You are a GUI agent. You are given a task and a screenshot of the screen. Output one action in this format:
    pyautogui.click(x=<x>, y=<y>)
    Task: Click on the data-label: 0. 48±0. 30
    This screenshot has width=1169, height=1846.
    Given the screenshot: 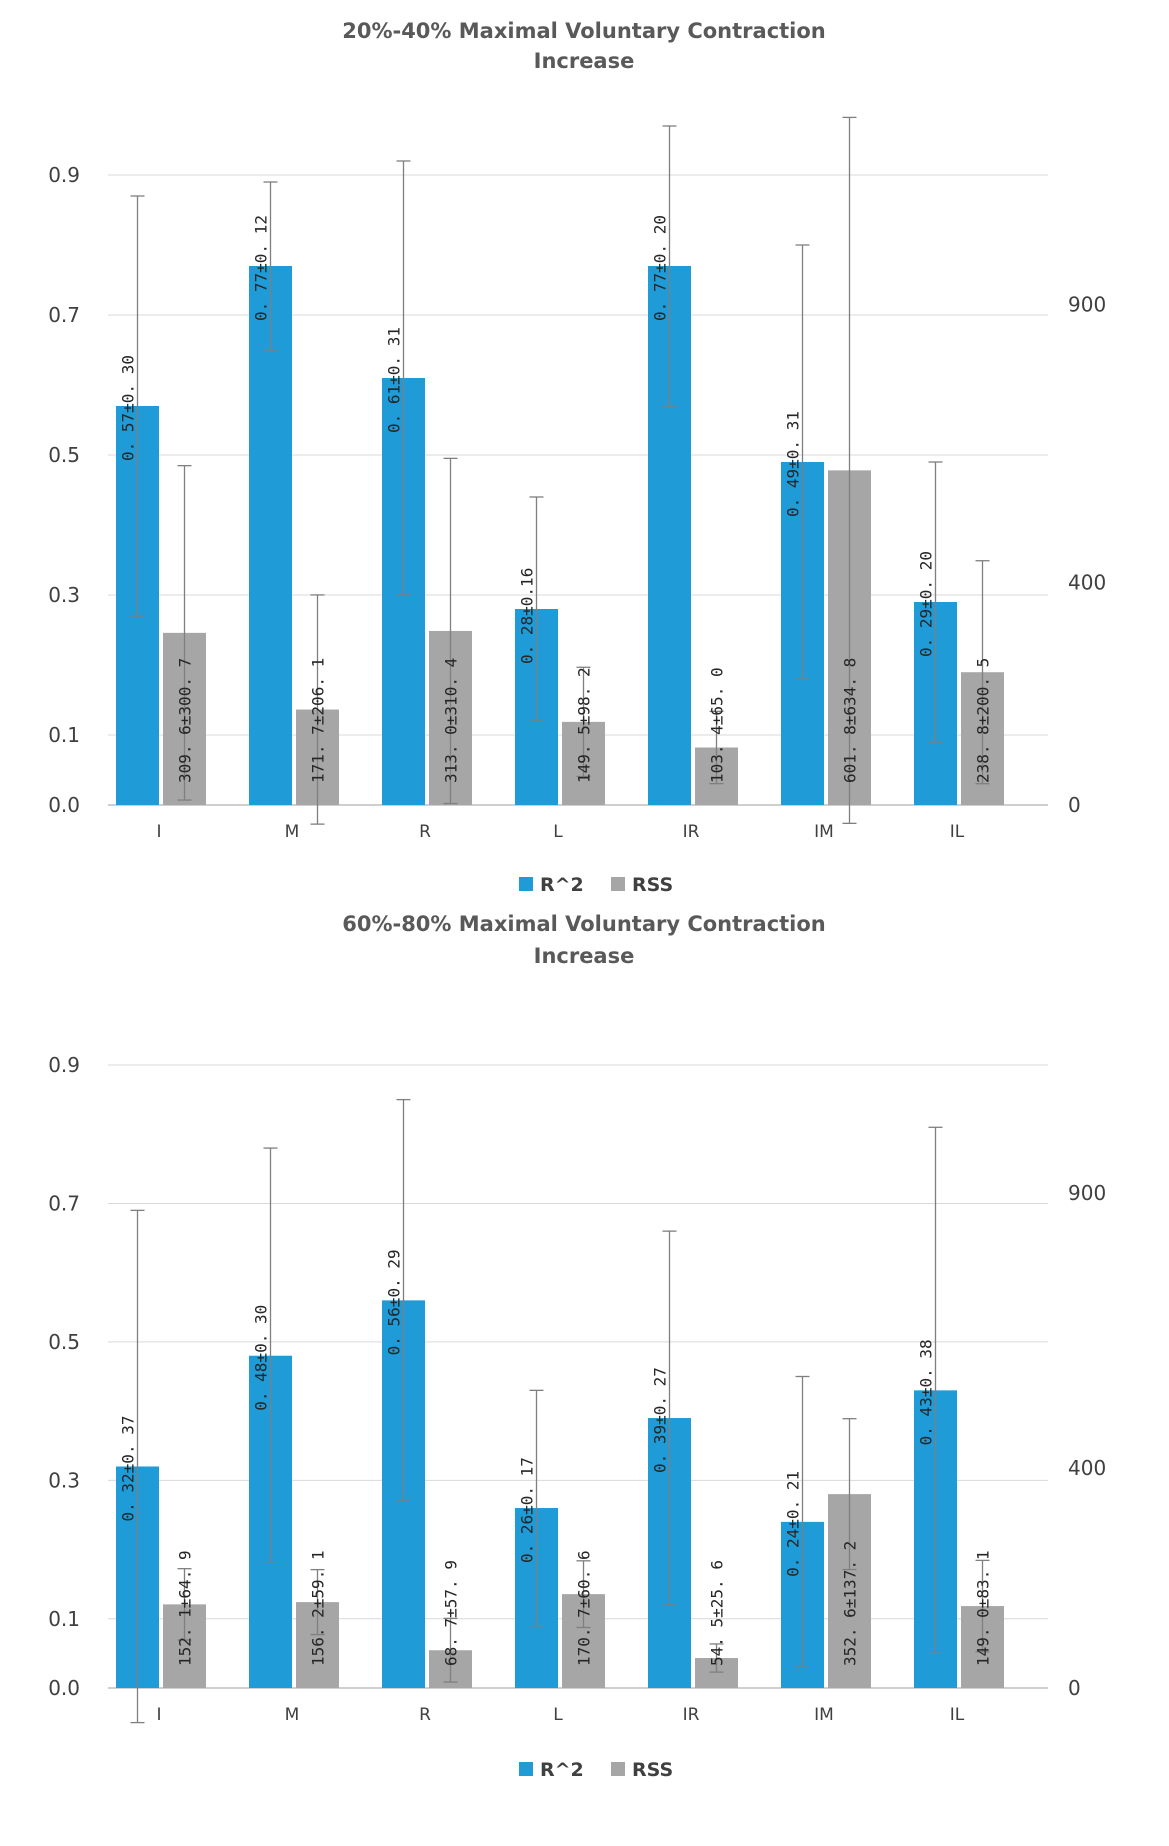 What is the action you would take?
    pyautogui.click(x=261, y=1358)
    